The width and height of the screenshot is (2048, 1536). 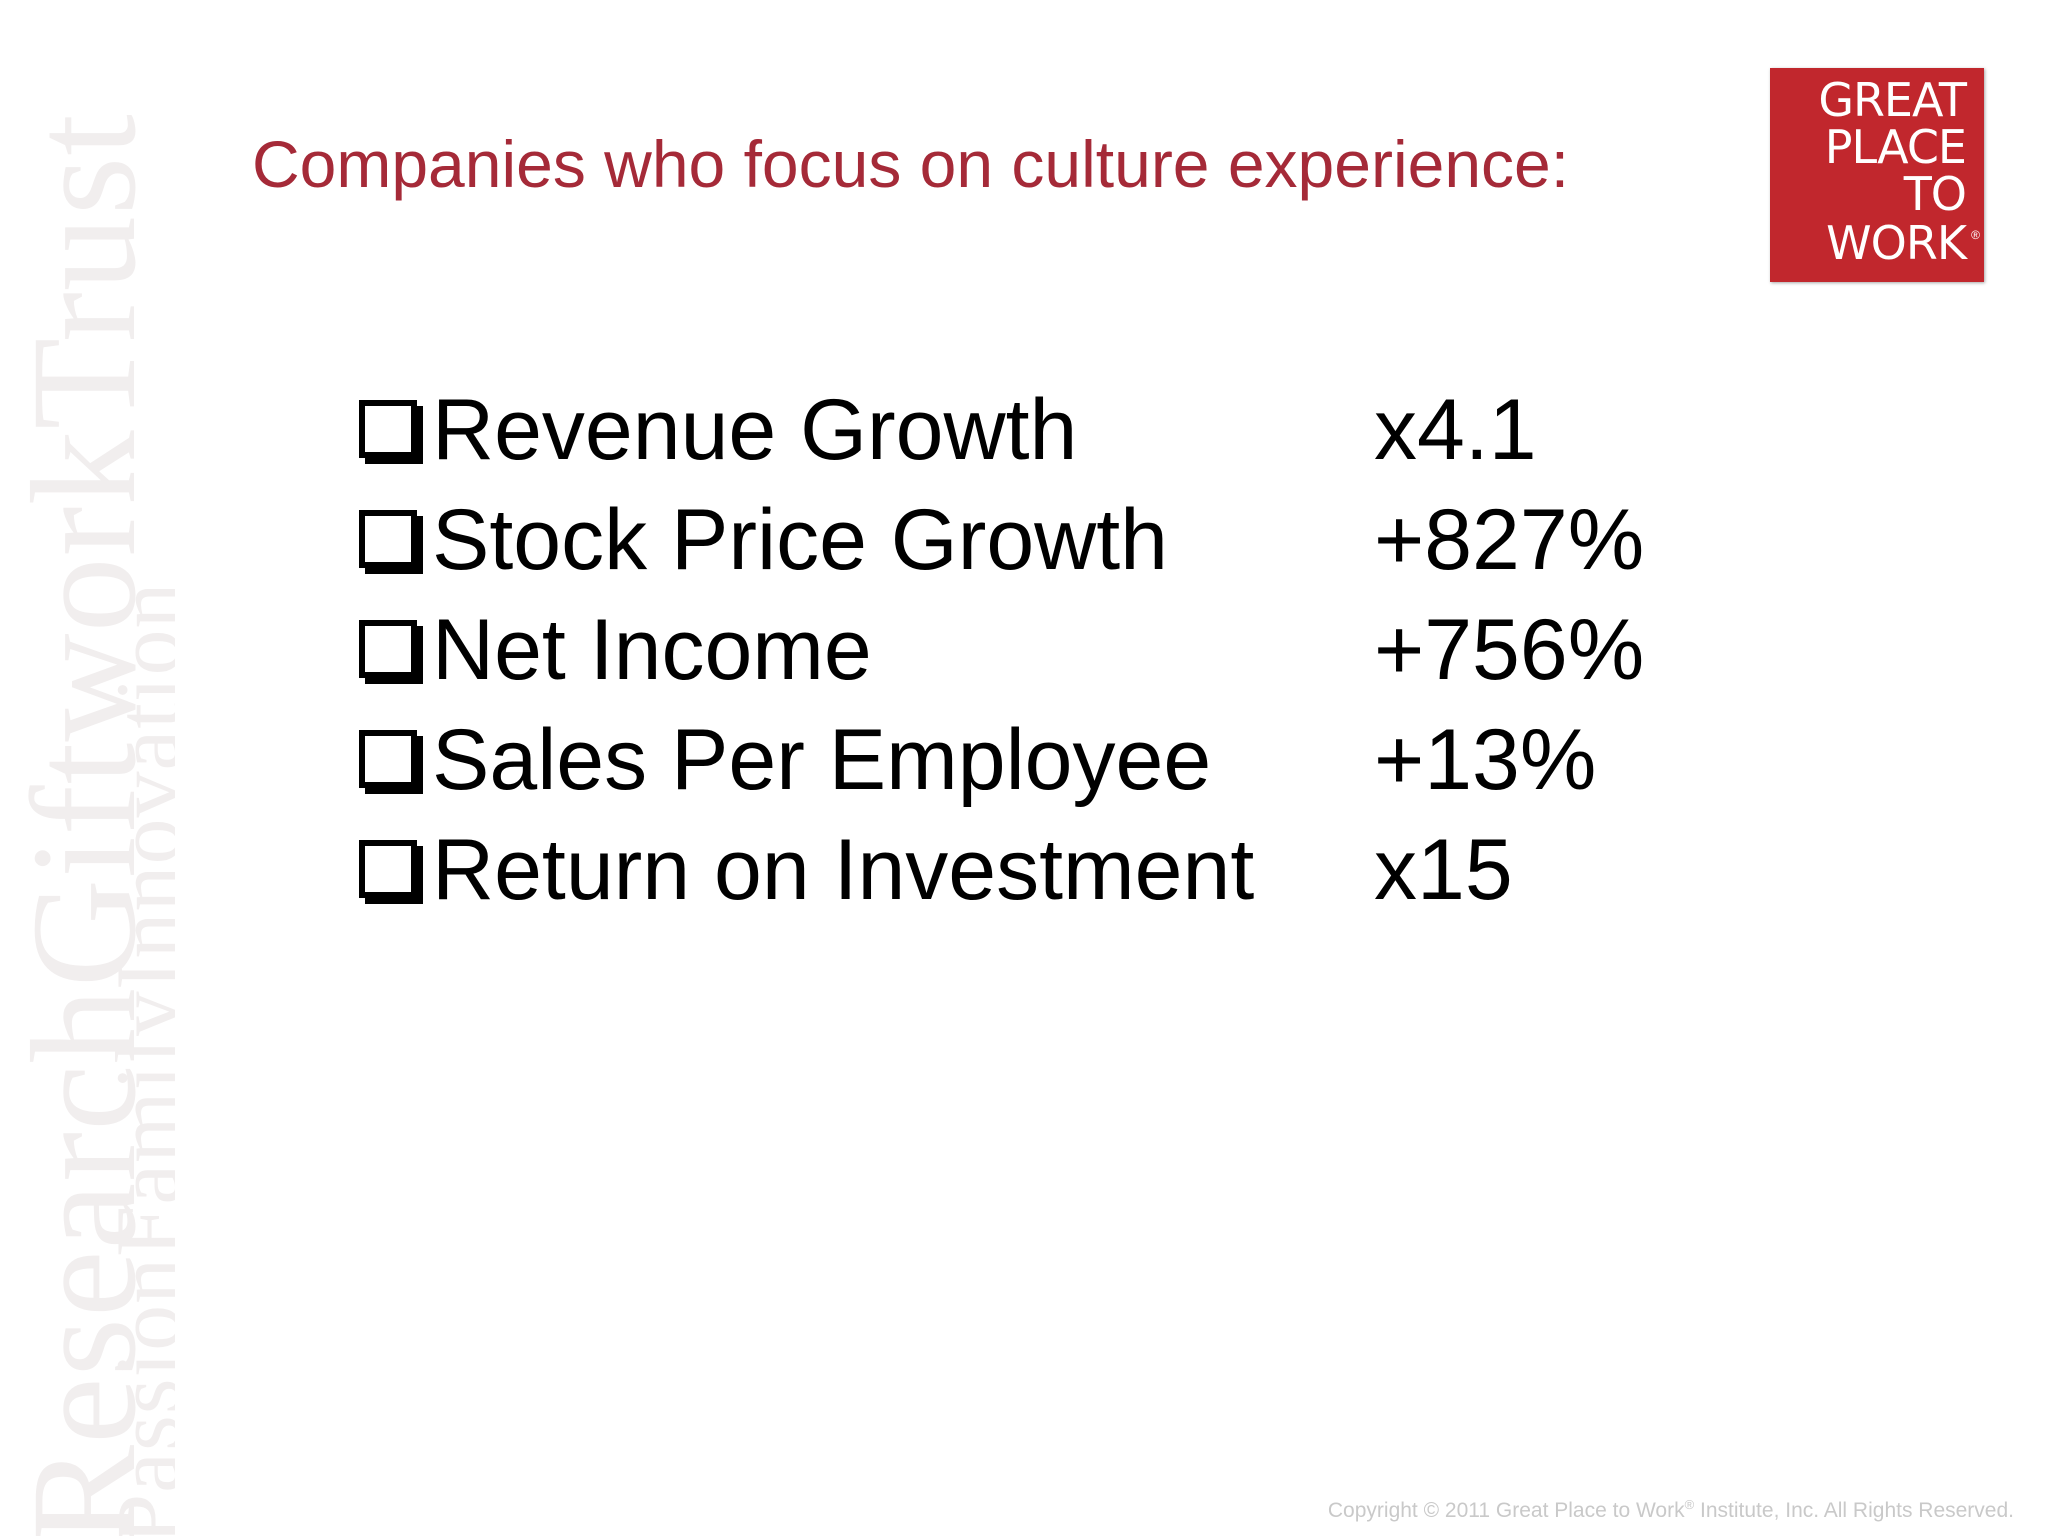 What do you see at coordinates (652, 650) in the screenshot?
I see `metric-label: Net Income` at bounding box center [652, 650].